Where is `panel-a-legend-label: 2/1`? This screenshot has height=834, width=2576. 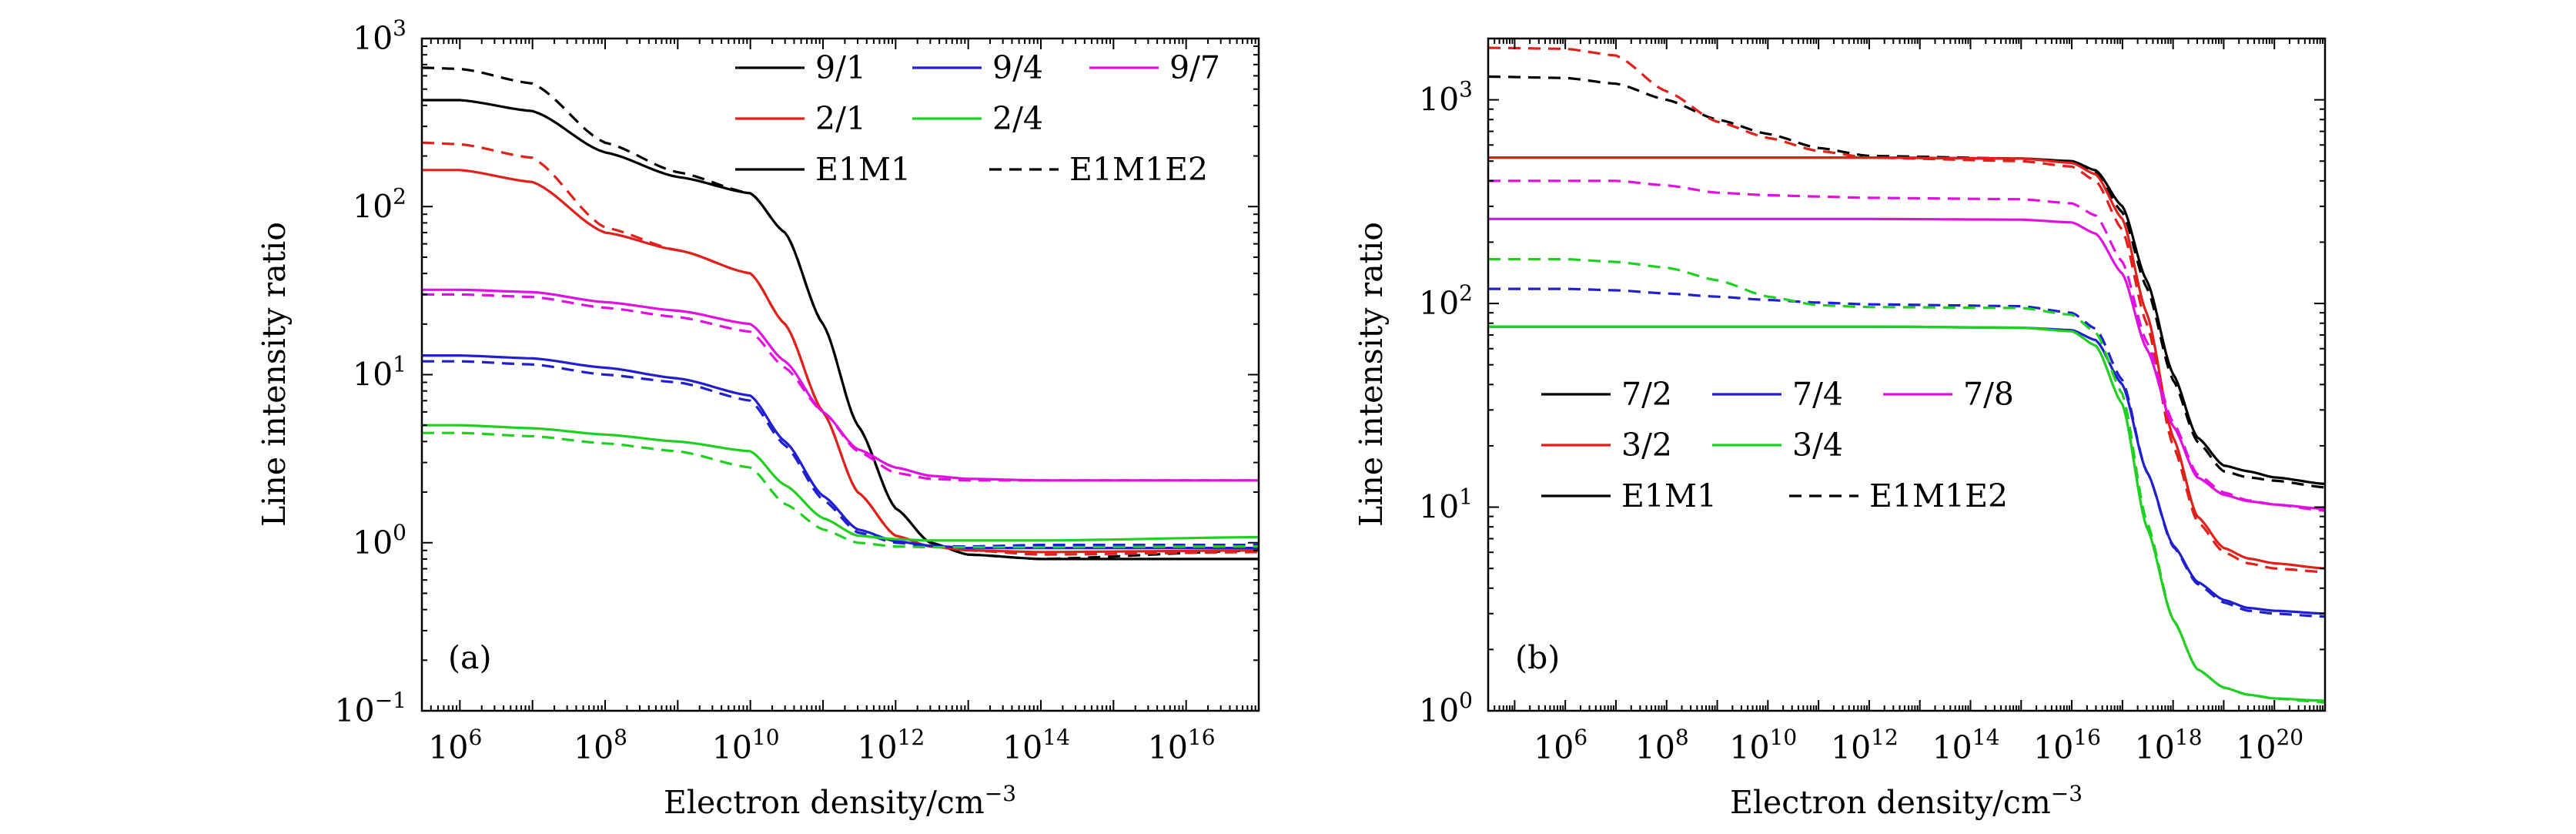
panel-a-legend-label: 2/1 is located at coordinates (840, 118).